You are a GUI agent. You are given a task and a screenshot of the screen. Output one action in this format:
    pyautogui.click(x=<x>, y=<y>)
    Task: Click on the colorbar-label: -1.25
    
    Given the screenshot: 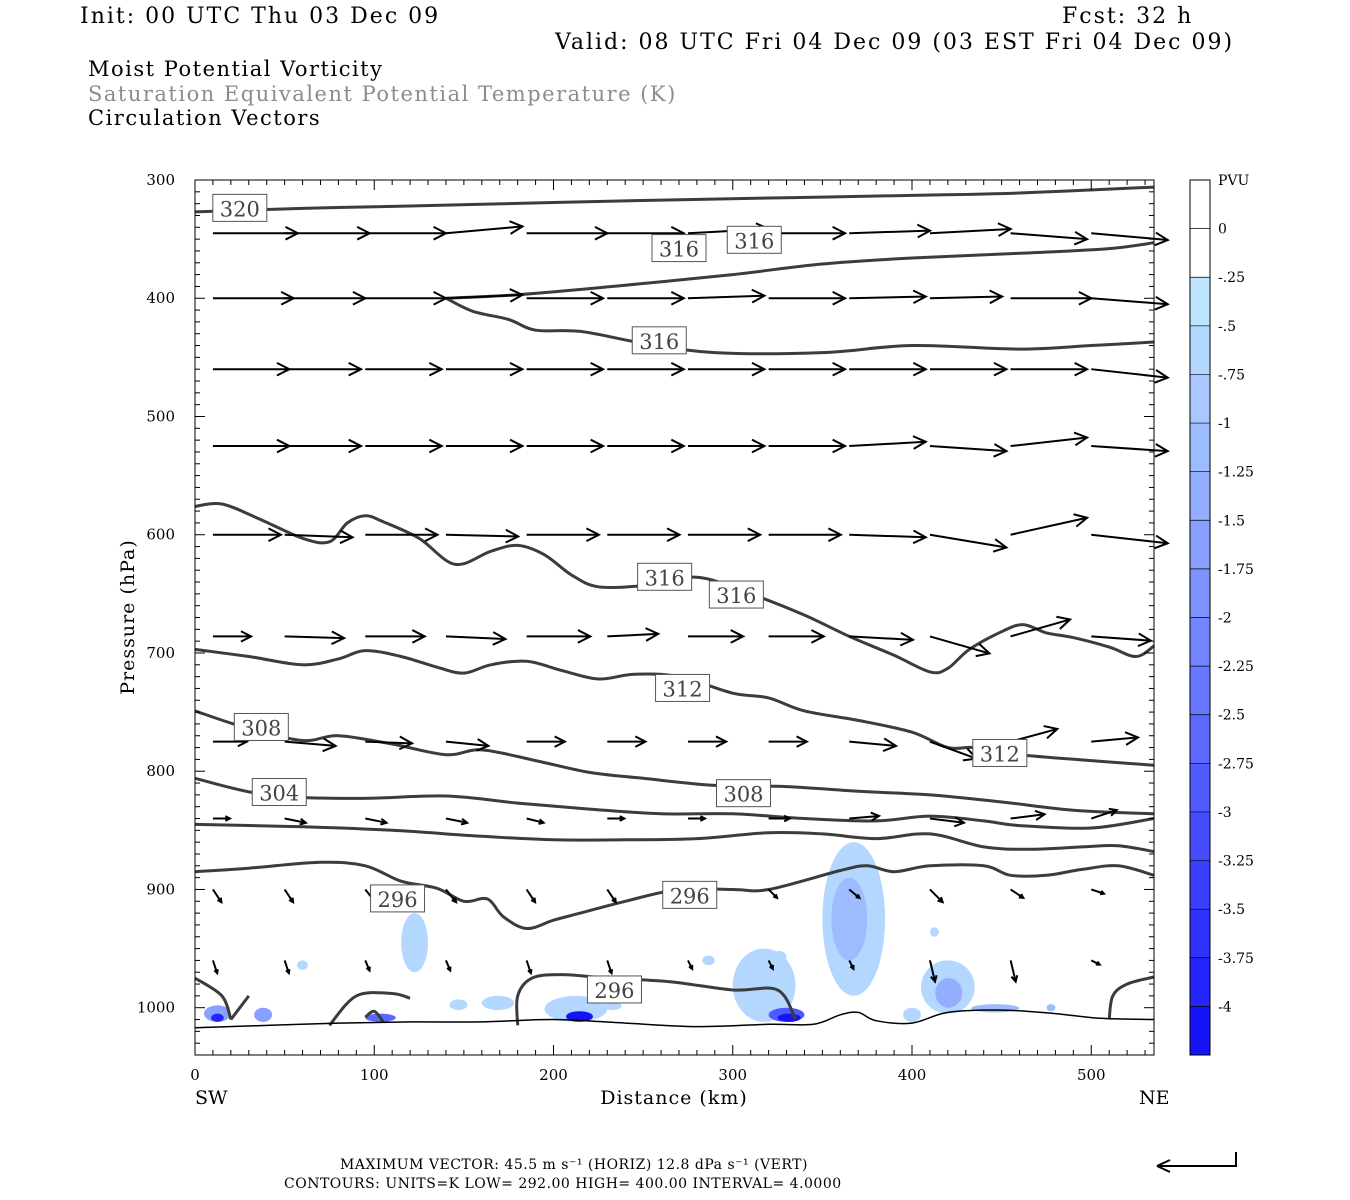 What is the action you would take?
    pyautogui.click(x=1236, y=473)
    